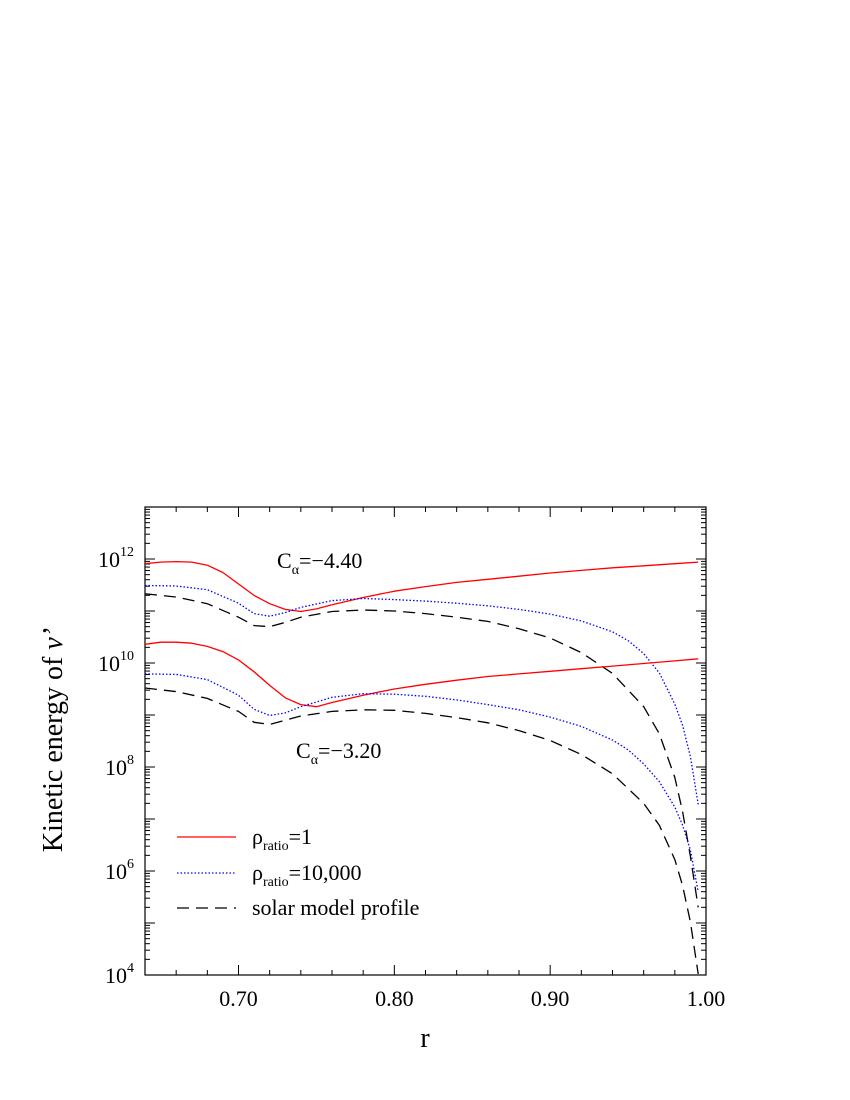  What do you see at coordinates (472, 998) in the screenshot?
I see `x-tick-labels: 0.70 0.80 0.90 1.00` at bounding box center [472, 998].